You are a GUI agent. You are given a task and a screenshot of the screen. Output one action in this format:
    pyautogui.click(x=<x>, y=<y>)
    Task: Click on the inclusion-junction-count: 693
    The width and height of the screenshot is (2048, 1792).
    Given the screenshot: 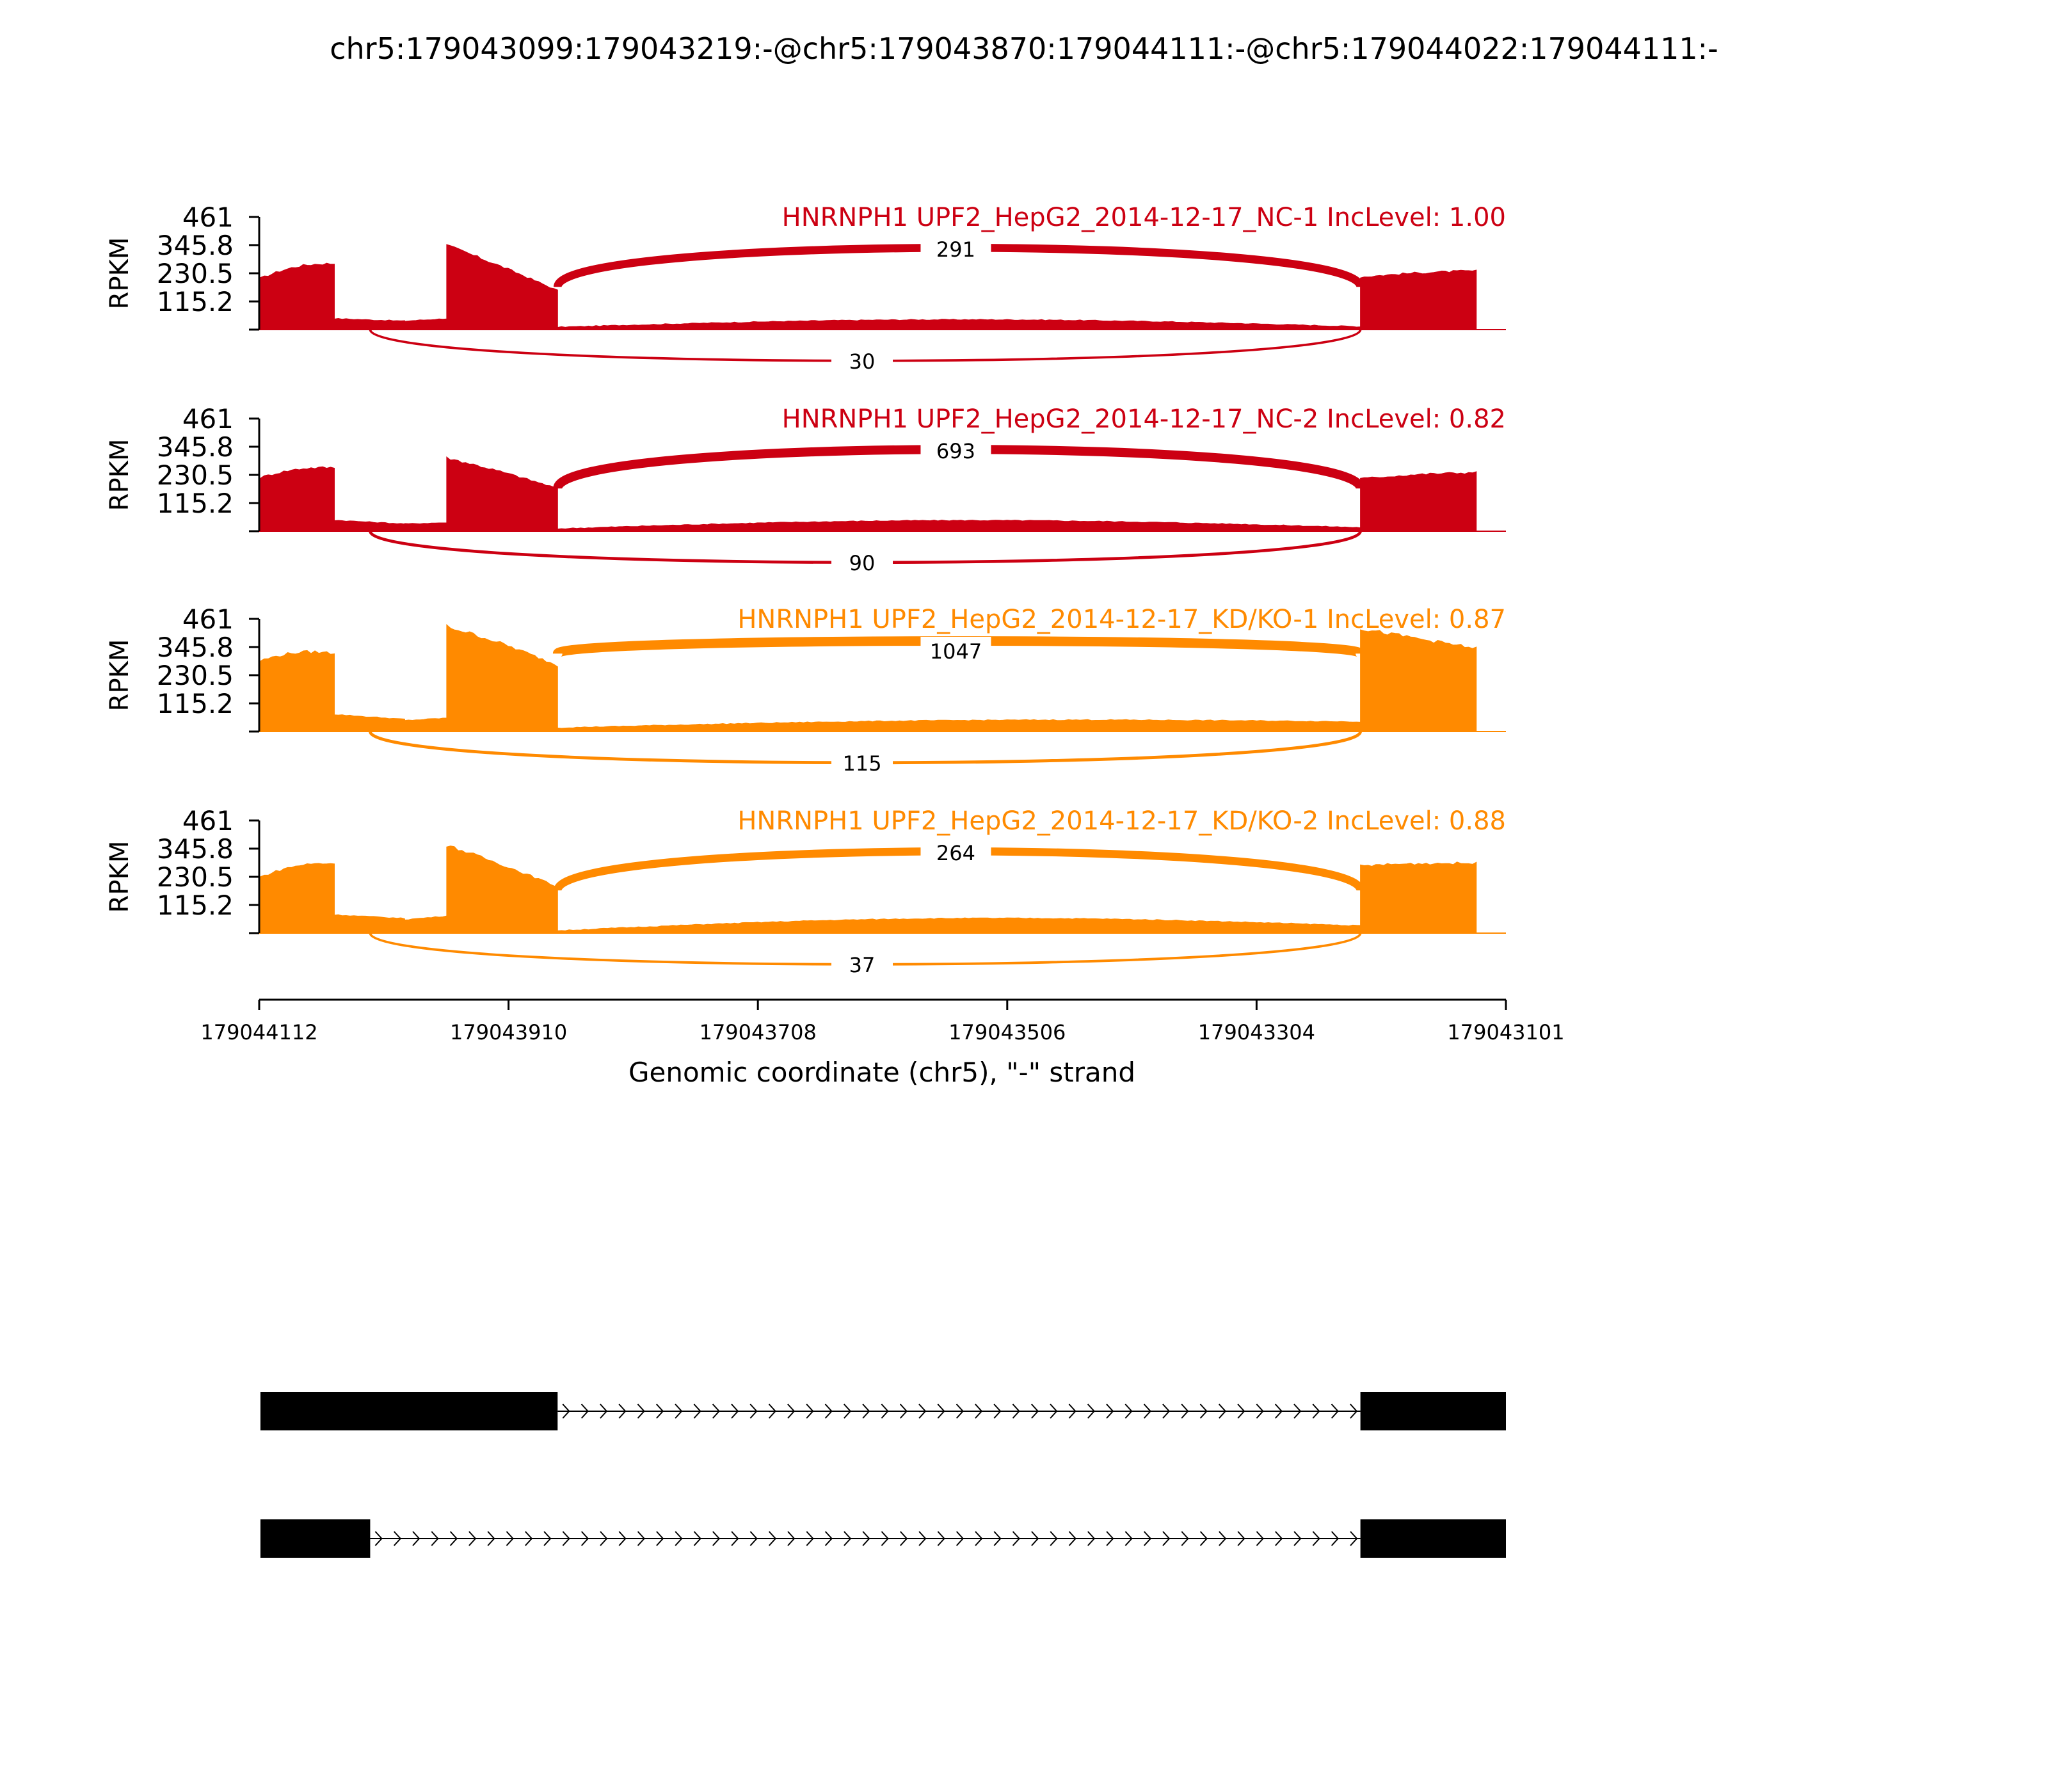 What is the action you would take?
    pyautogui.click(x=955, y=451)
    